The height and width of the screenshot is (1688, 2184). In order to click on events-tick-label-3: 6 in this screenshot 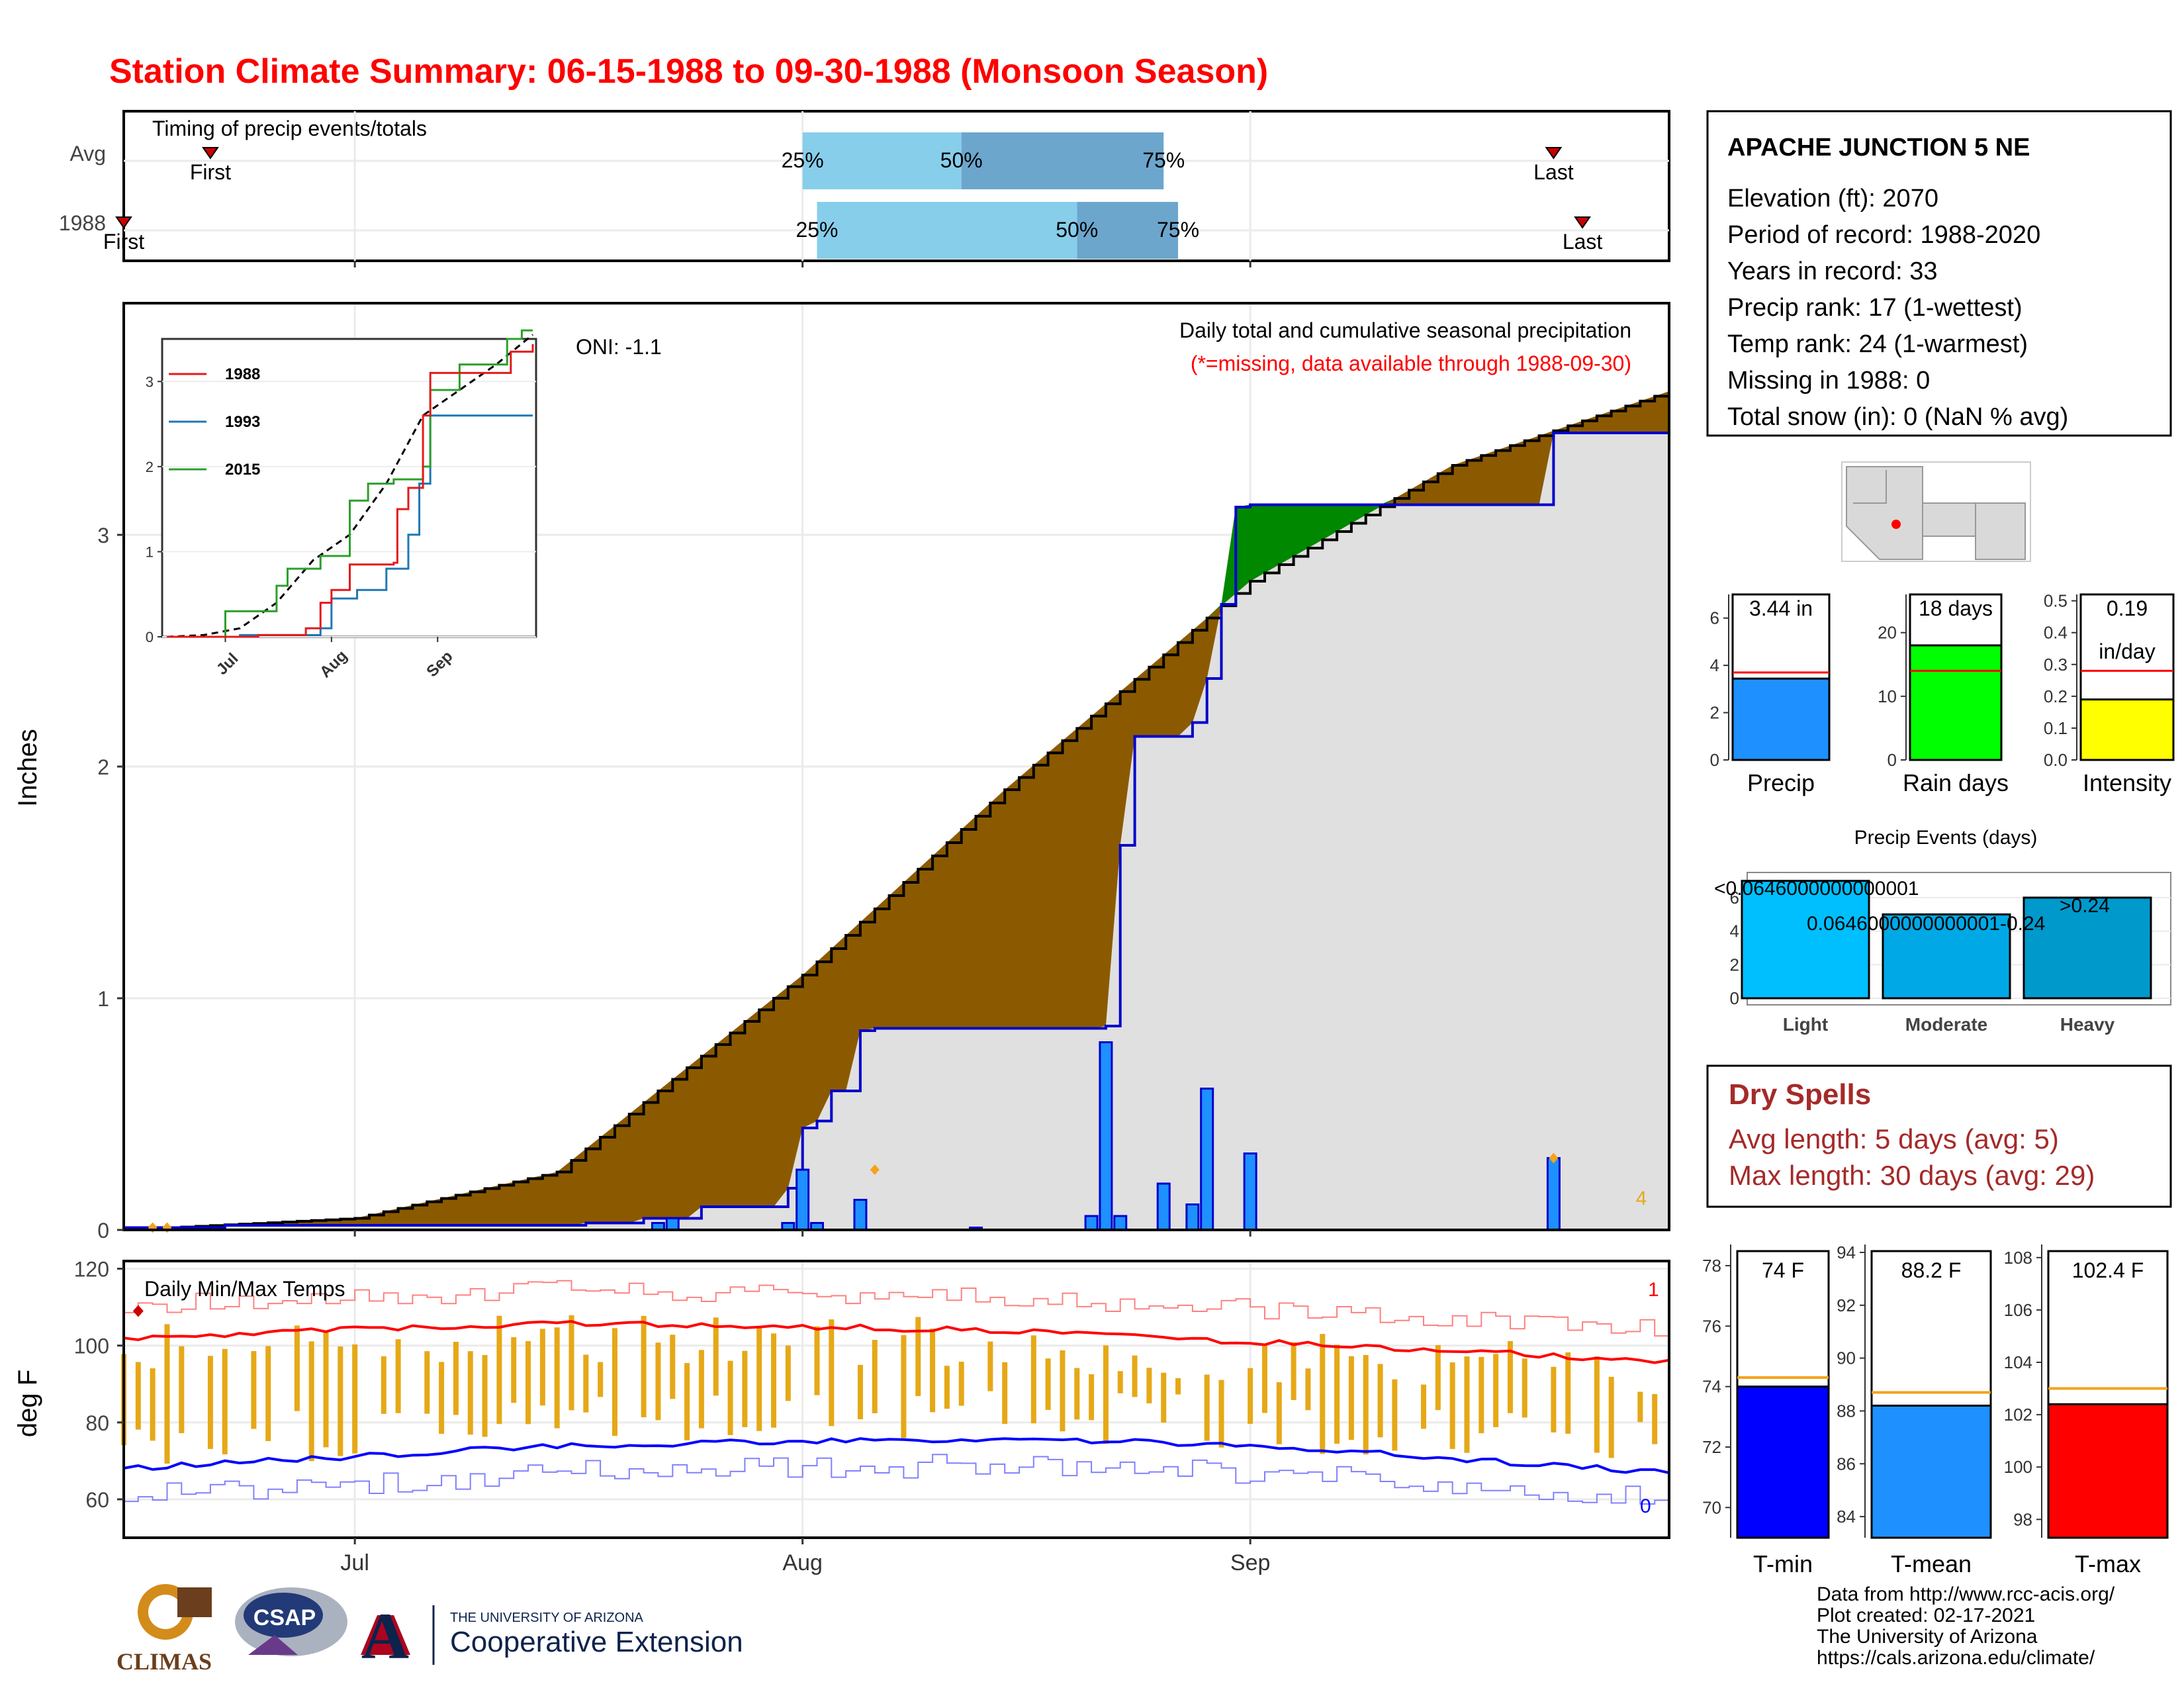, I will do `click(1735, 898)`.